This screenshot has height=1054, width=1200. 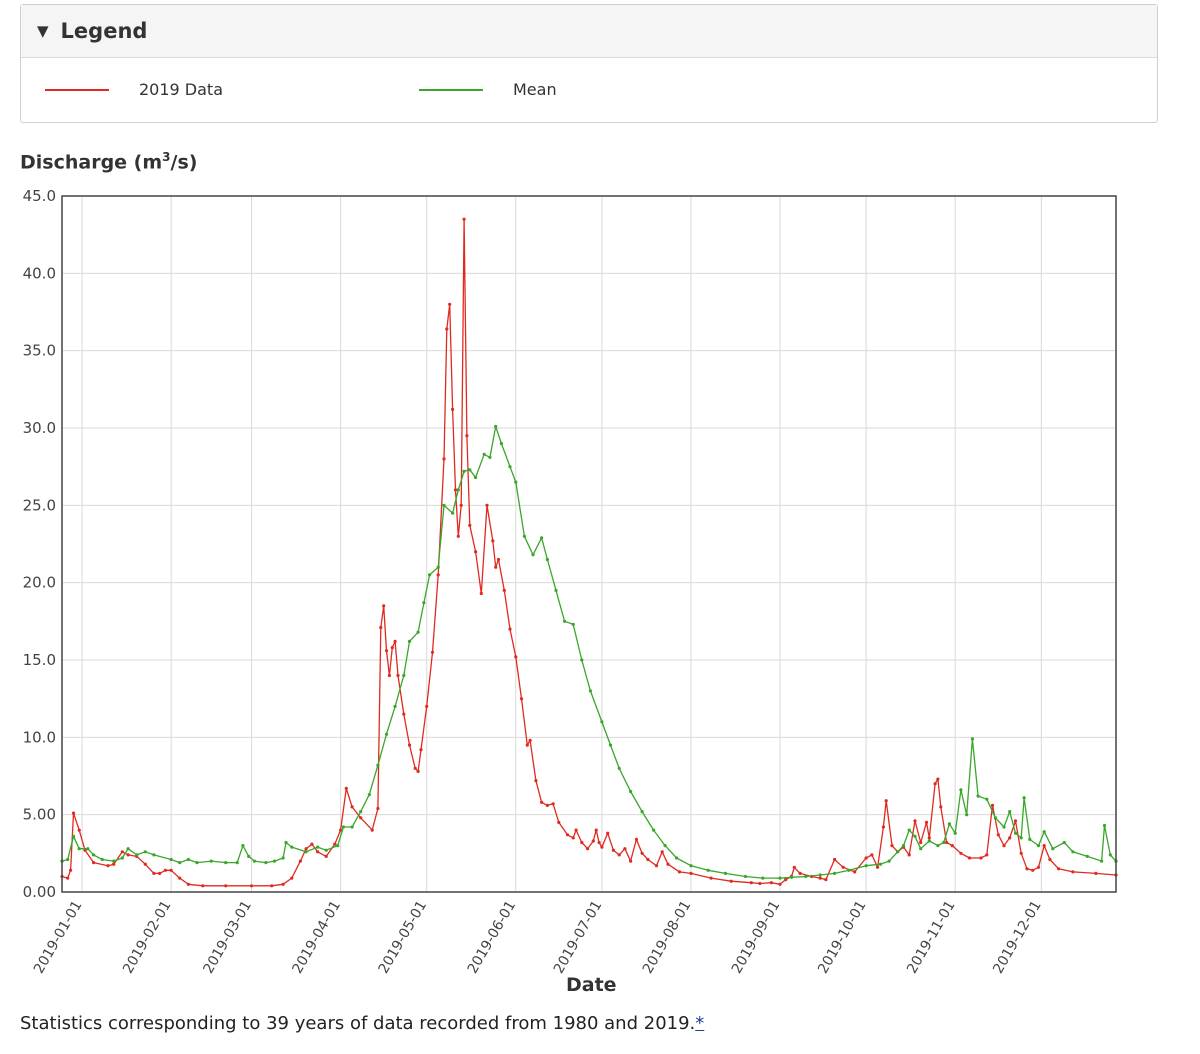 What do you see at coordinates (39, 583) in the screenshot?
I see `y-tick-label: 20.0` at bounding box center [39, 583].